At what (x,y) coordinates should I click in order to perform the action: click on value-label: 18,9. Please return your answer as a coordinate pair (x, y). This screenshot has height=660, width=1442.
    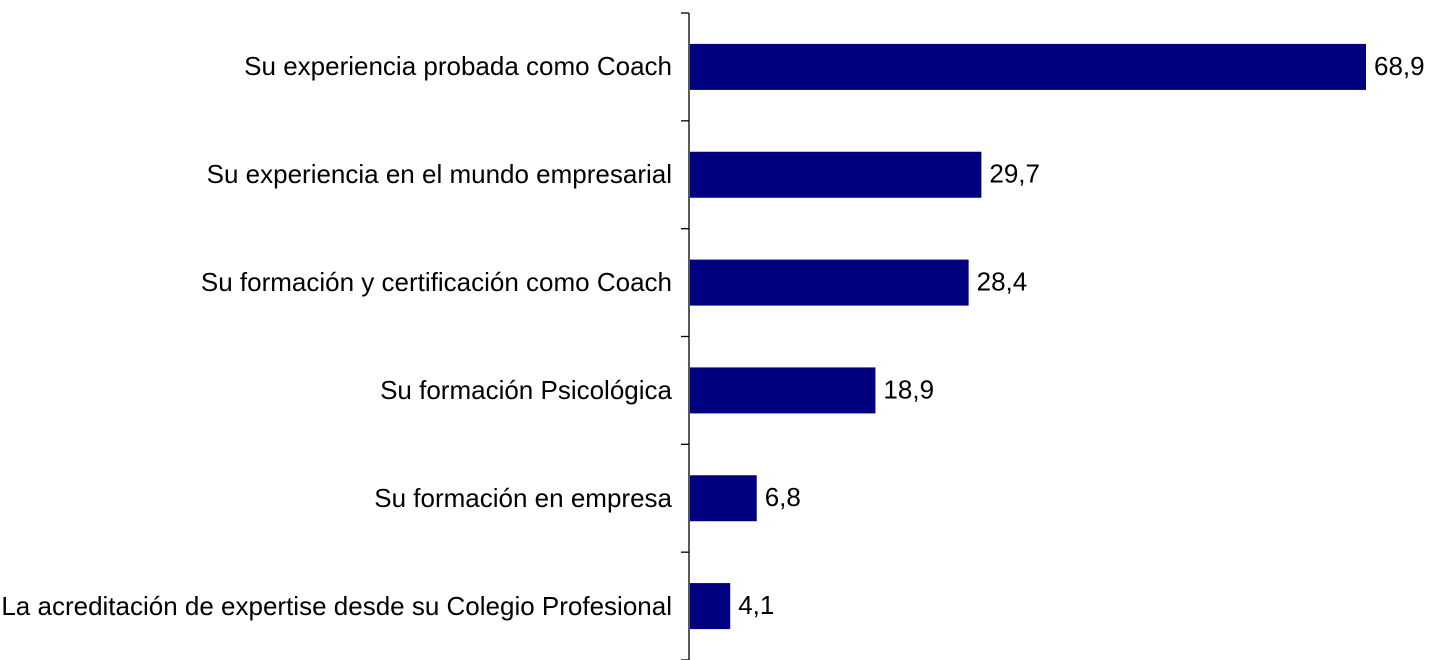
    Looking at the image, I should click on (908, 389).